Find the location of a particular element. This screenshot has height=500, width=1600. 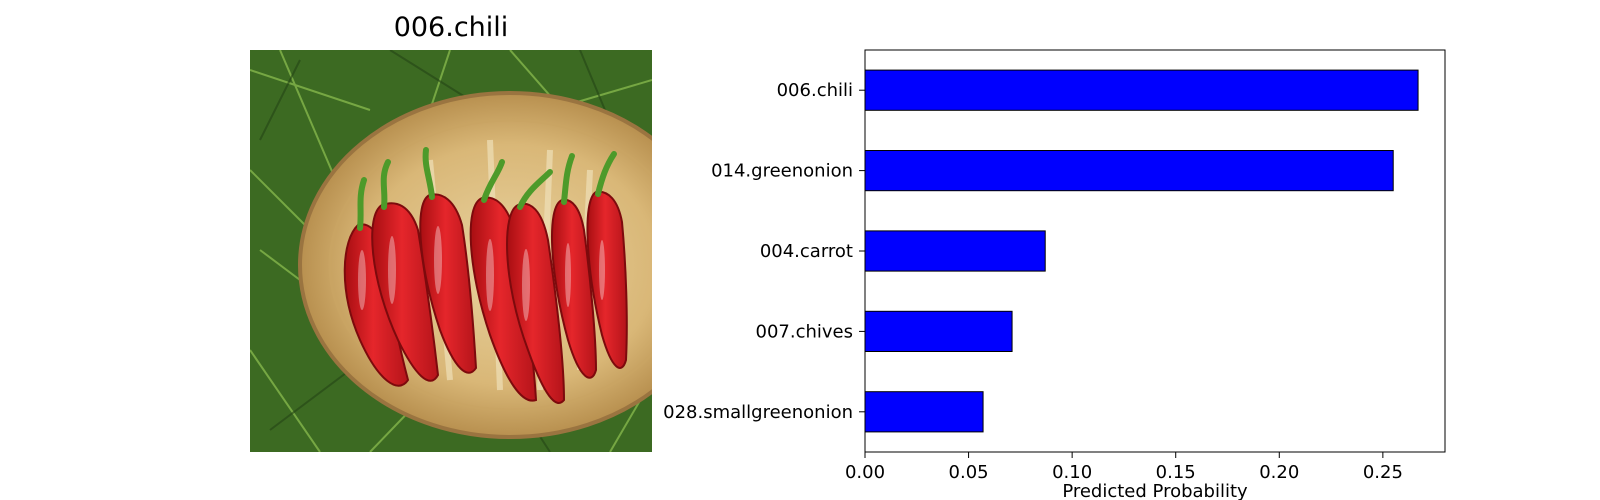

x-tick-label: 0.15 is located at coordinates (1176, 472).